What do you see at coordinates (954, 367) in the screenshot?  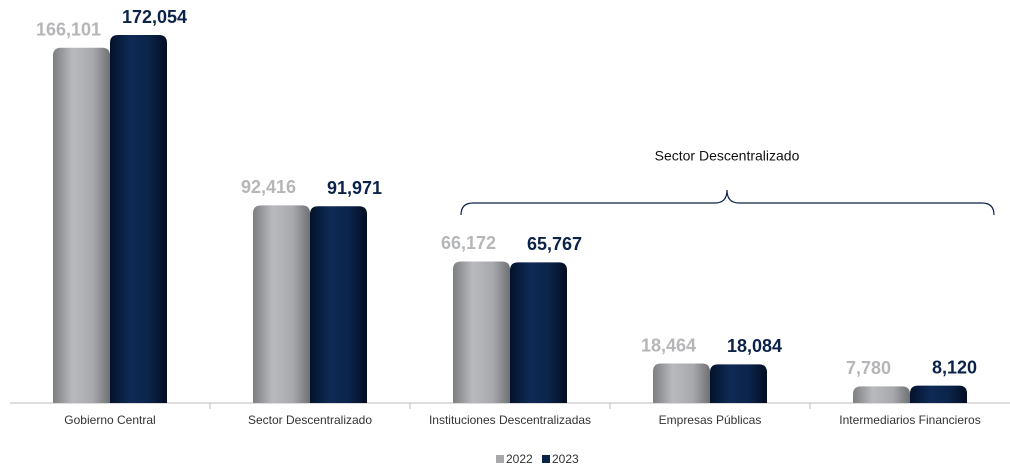 I see `value-label: 8,120` at bounding box center [954, 367].